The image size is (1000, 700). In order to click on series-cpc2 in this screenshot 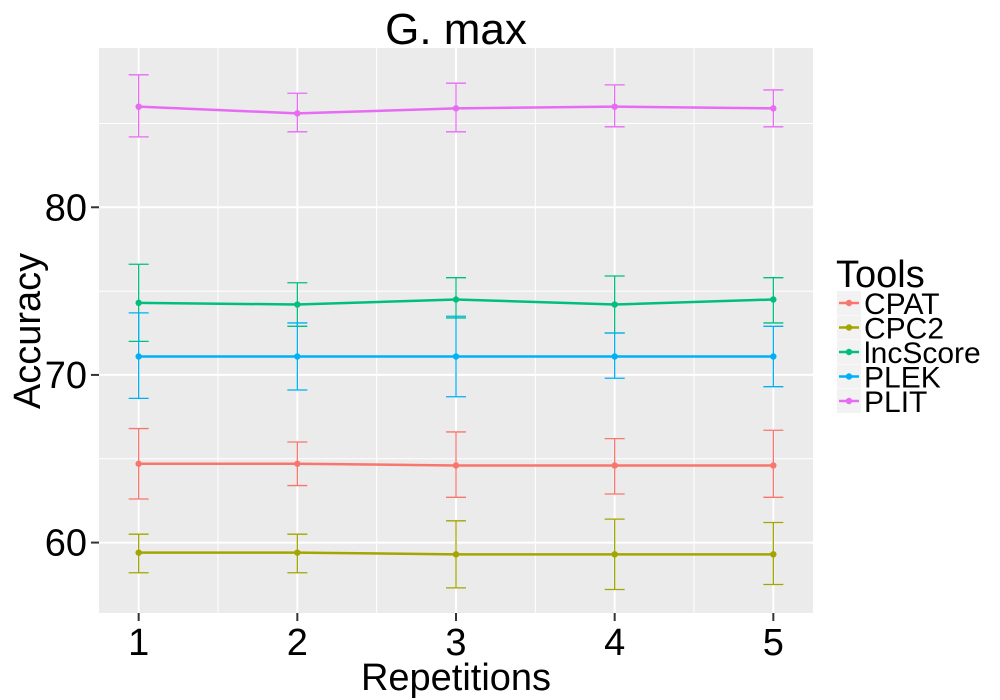, I will do `click(456, 554)`.